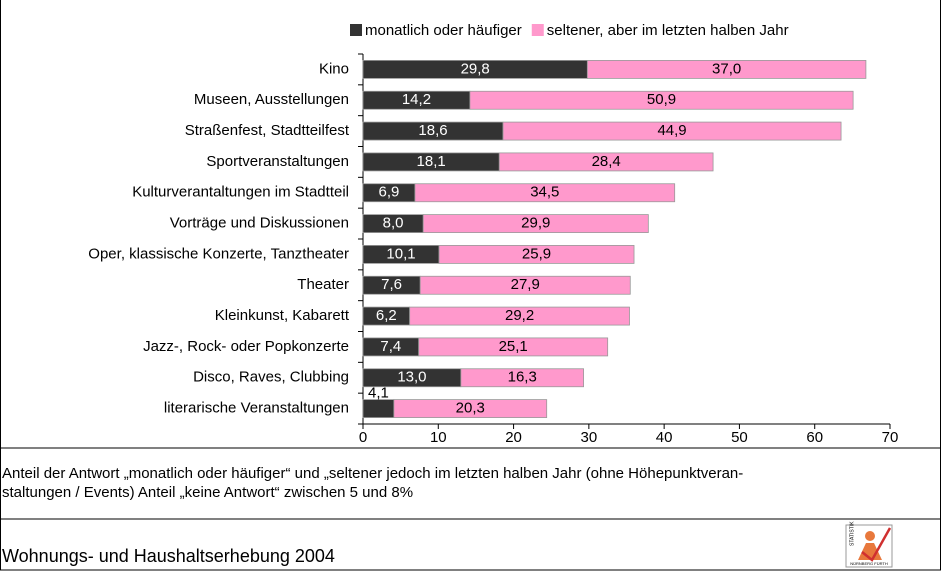  Describe the element at coordinates (513, 437) in the screenshot. I see `x-tick-label: 20` at that location.